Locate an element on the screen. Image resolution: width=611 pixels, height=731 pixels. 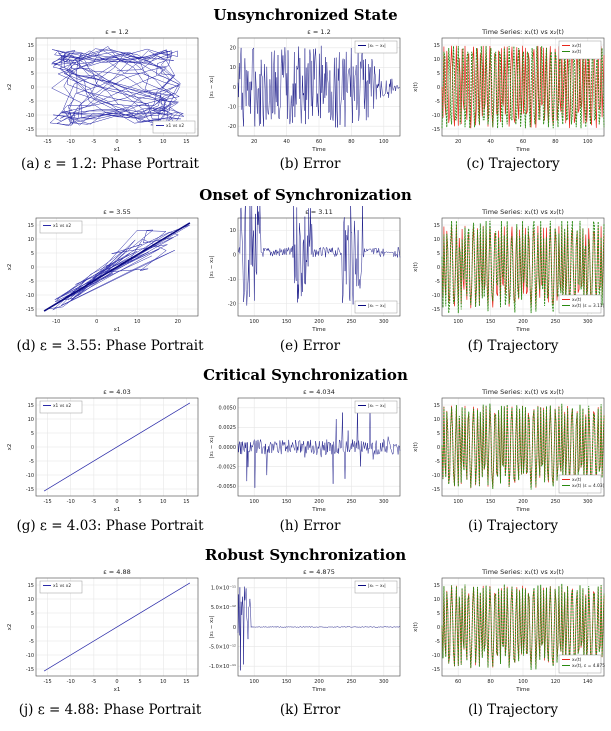
legend-entry: x₂(t) (ε = 3.11) is located at coordinates (588, 306).